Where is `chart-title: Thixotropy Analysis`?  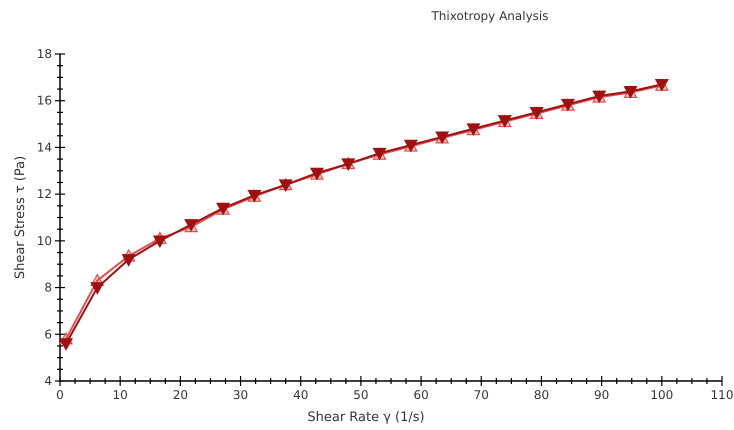
chart-title: Thixotropy Analysis is located at coordinates (489, 16).